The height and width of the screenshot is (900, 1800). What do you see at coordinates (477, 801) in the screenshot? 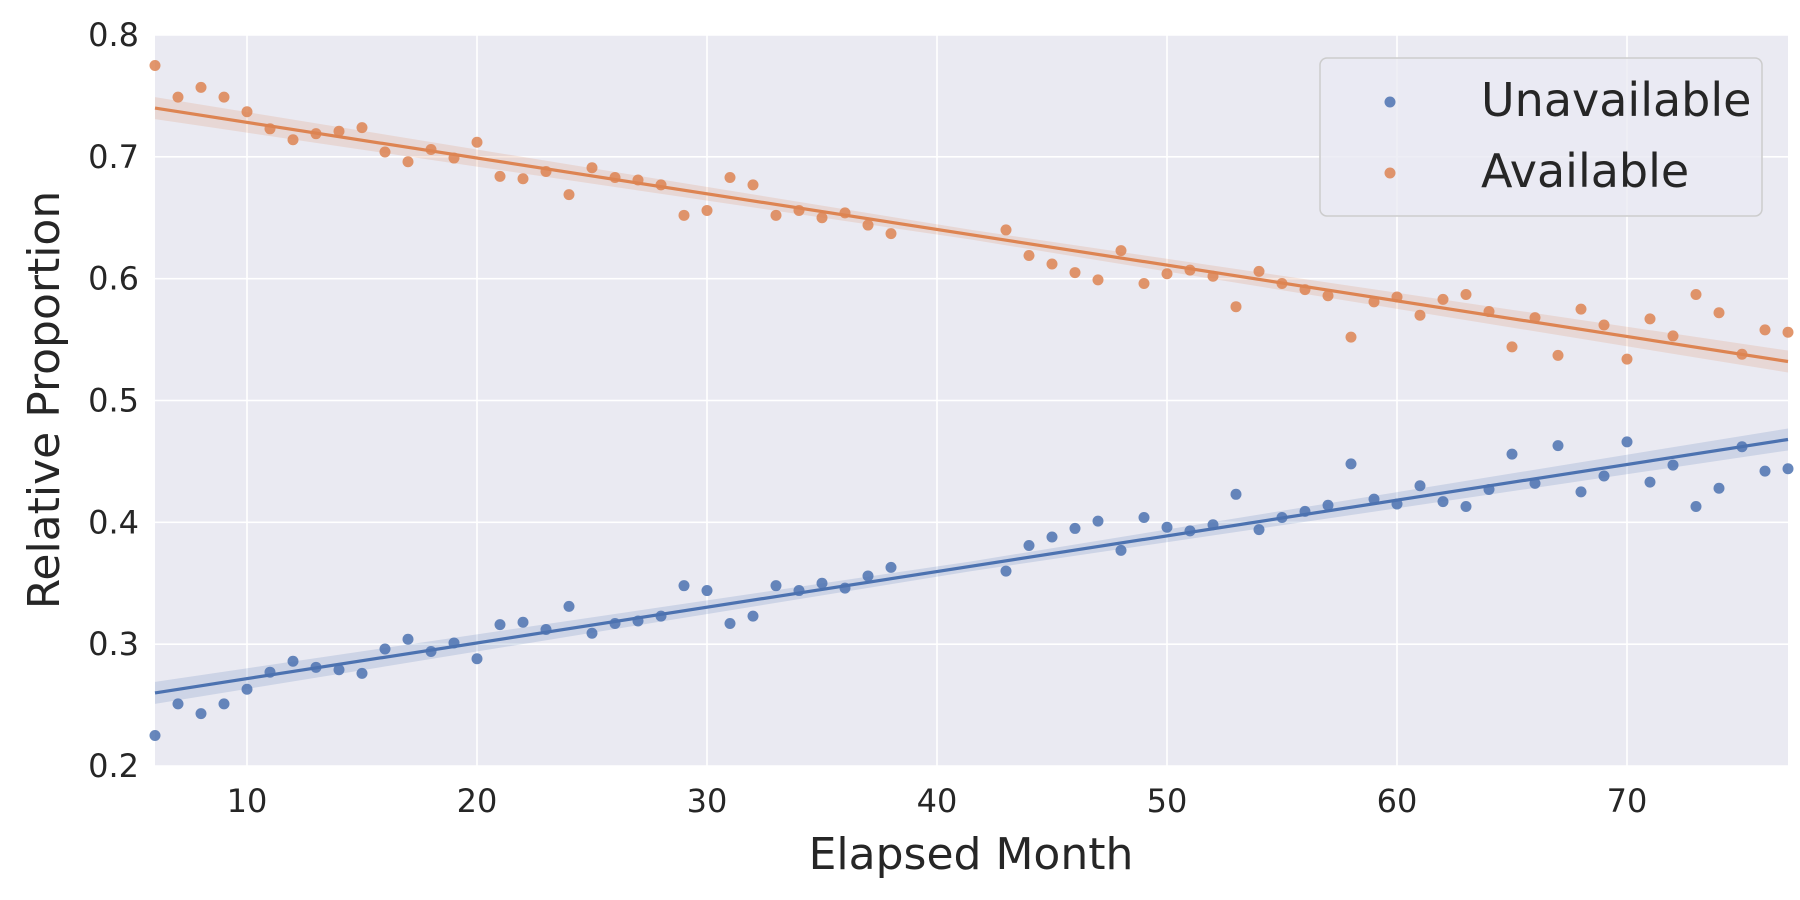
I see `x-tick-label: 20` at bounding box center [477, 801].